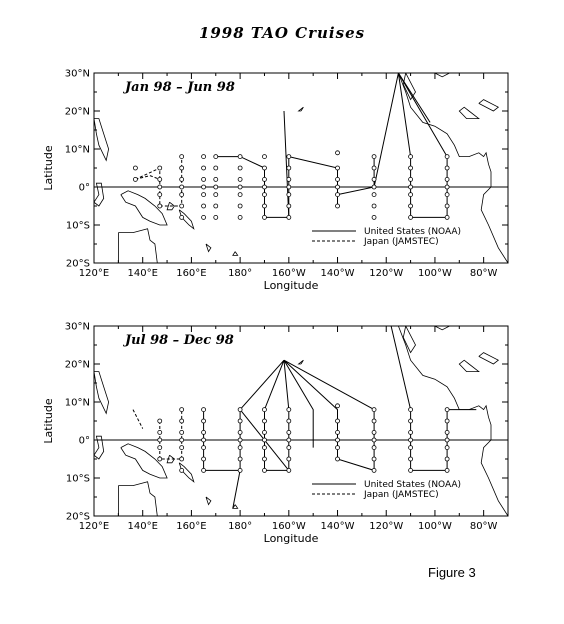  What do you see at coordinates (191, 273) in the screenshot?
I see `lon-tick-label: 160°E` at bounding box center [191, 273].